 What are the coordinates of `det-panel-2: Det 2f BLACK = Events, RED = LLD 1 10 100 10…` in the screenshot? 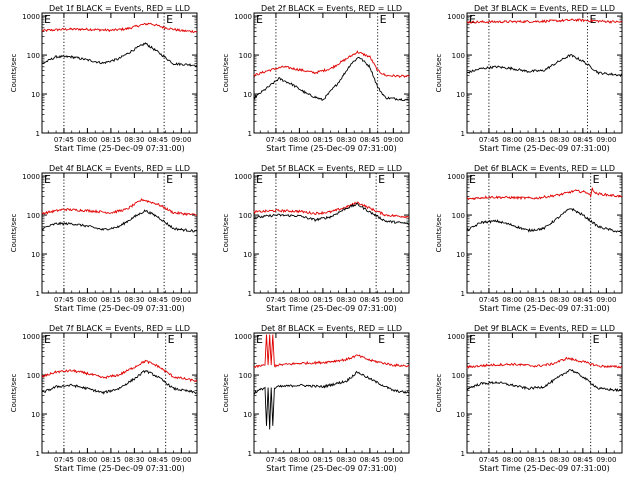 It's located at (316, 78).